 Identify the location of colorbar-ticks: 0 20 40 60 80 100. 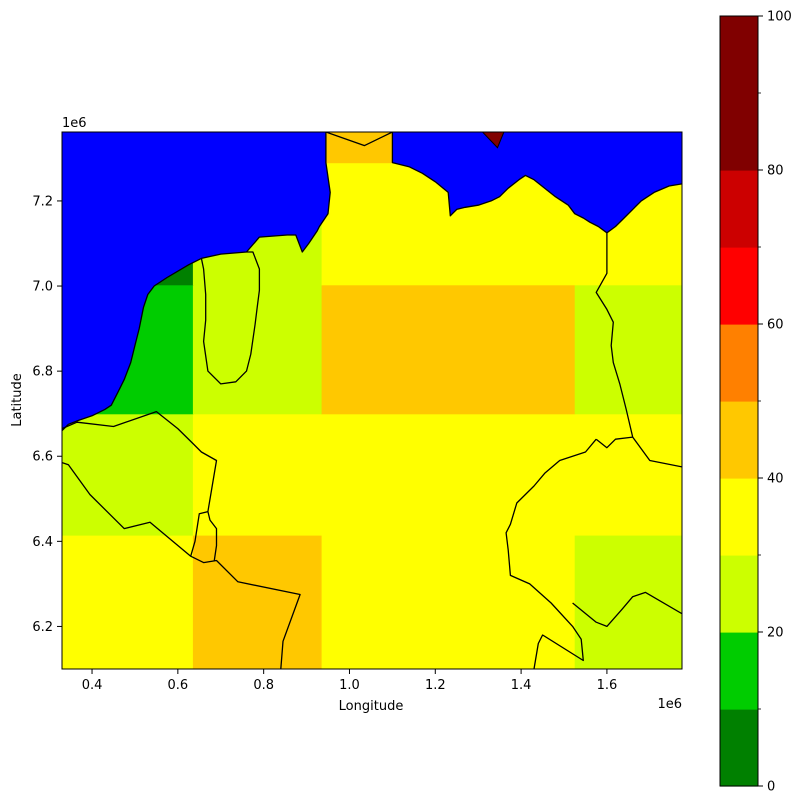
(775, 402).